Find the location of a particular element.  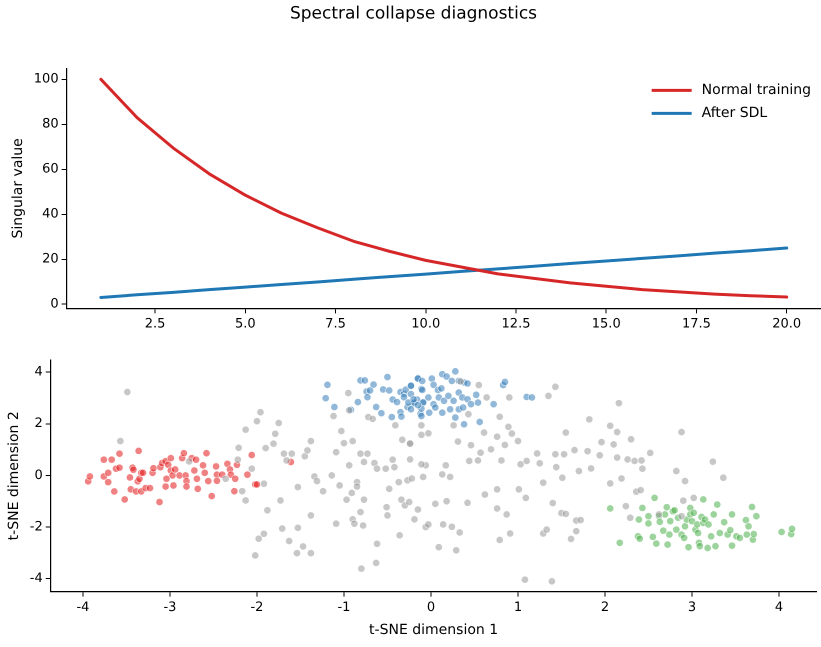

x-tick-label: 1 is located at coordinates (518, 607).